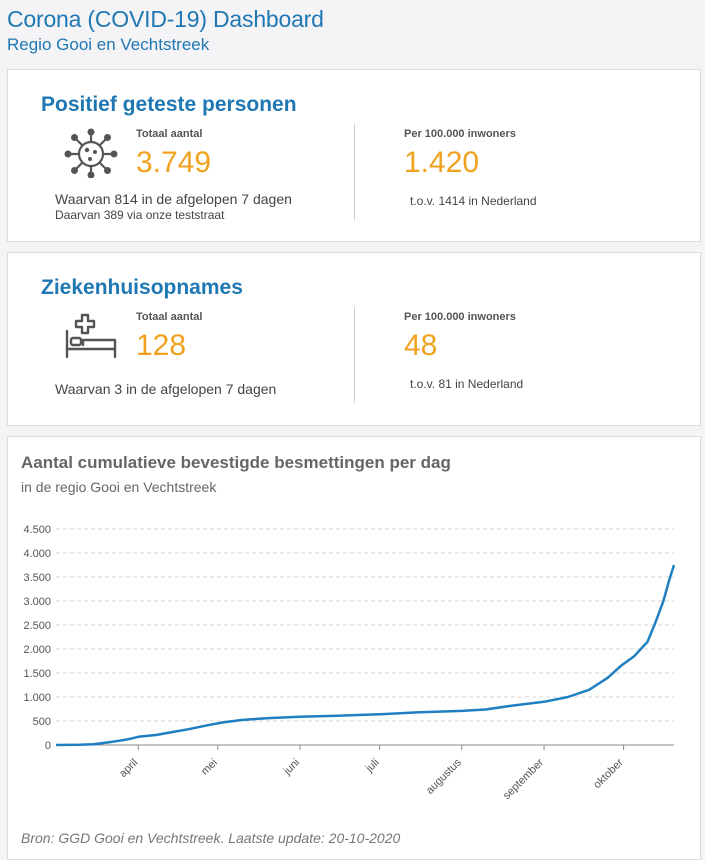  What do you see at coordinates (442, 162) in the screenshot?
I see `per100k-value: 1.420` at bounding box center [442, 162].